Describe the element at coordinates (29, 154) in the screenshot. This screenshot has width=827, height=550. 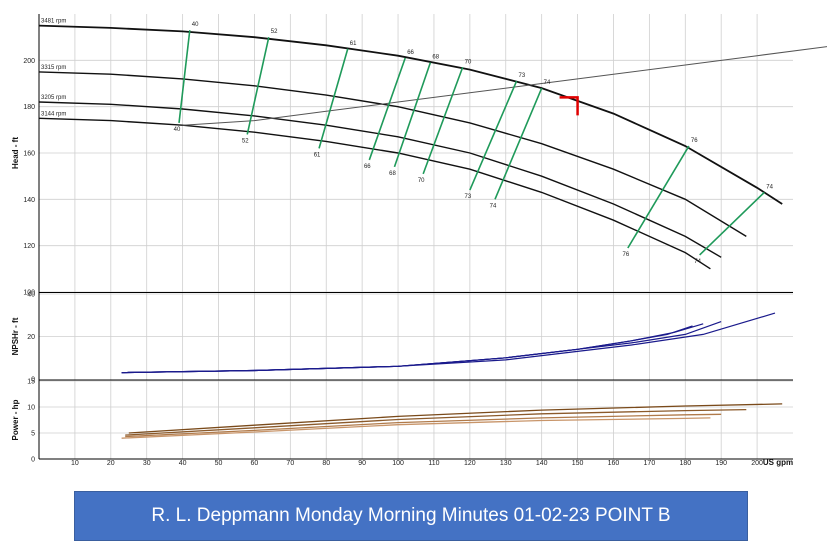
I see `y-tick-label: 160` at that location.